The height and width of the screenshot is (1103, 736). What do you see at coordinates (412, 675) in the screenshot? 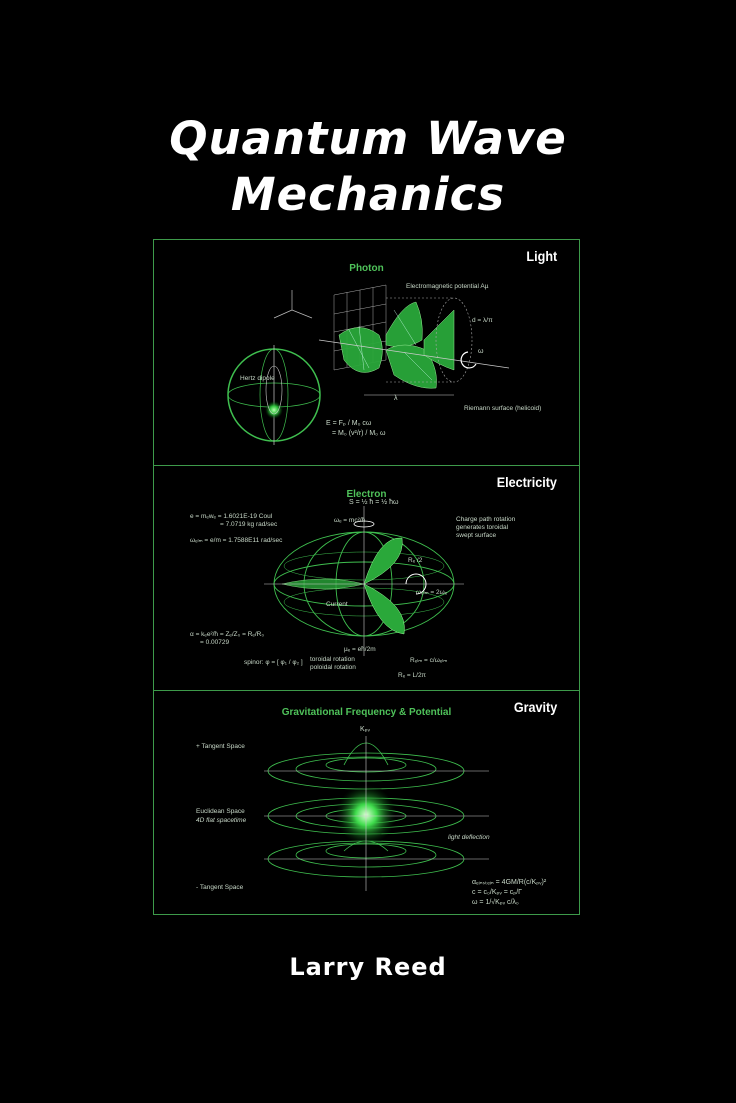
I see `r-e-formula: Rₑ = L/2π` at bounding box center [412, 675].